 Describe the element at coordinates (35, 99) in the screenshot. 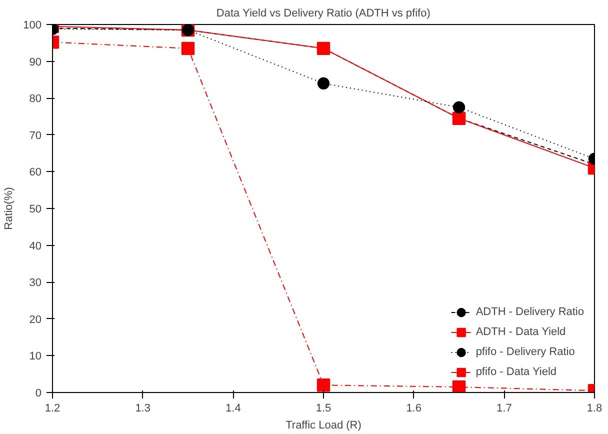

I see `y-tick-label: 80` at that location.